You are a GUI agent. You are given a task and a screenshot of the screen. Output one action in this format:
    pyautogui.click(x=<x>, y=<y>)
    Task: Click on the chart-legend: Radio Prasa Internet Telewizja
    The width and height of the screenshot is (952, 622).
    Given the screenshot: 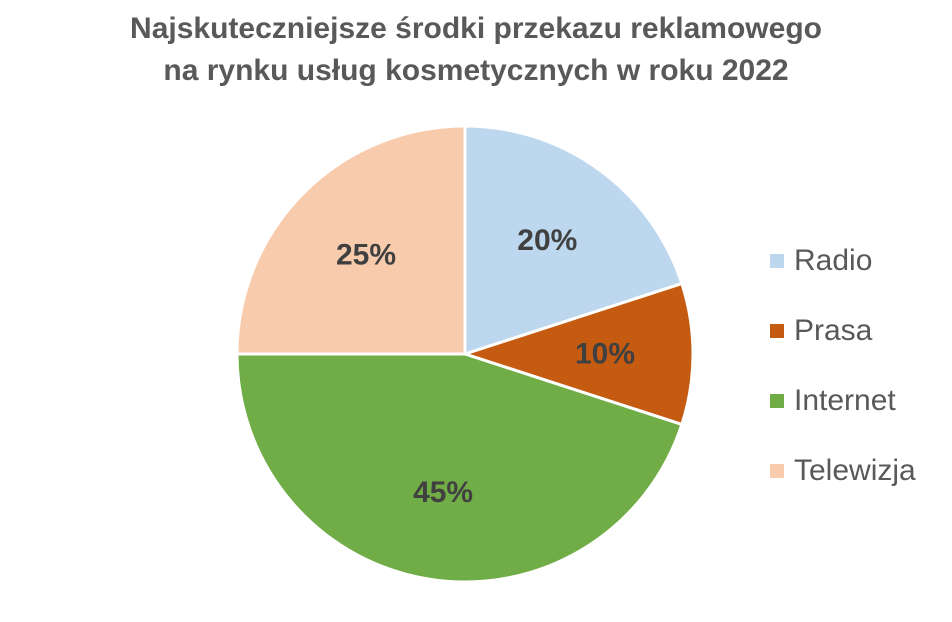 What is the action you would take?
    pyautogui.click(x=843, y=366)
    